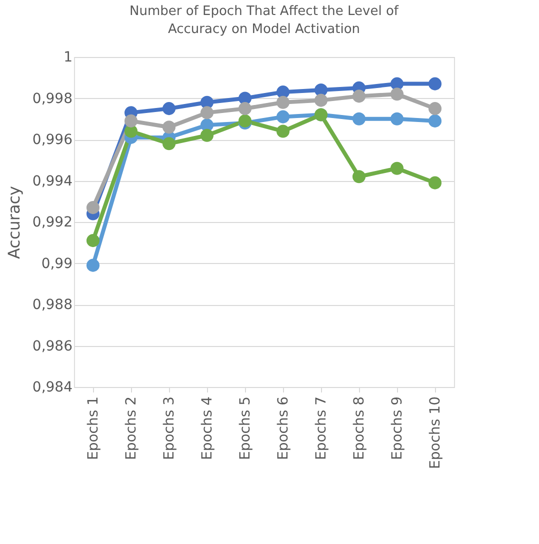  I want to click on y-tick-label: 0,992, so click(52, 222).